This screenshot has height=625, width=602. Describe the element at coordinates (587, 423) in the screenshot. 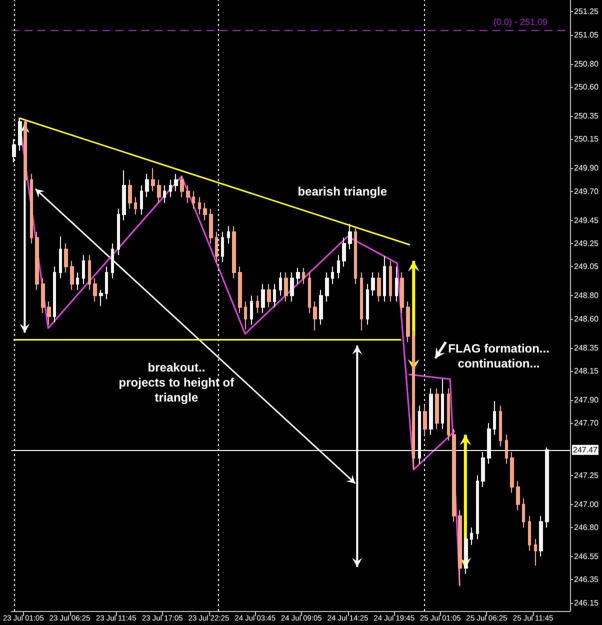

I see `y-tick-label: 247.70` at that location.